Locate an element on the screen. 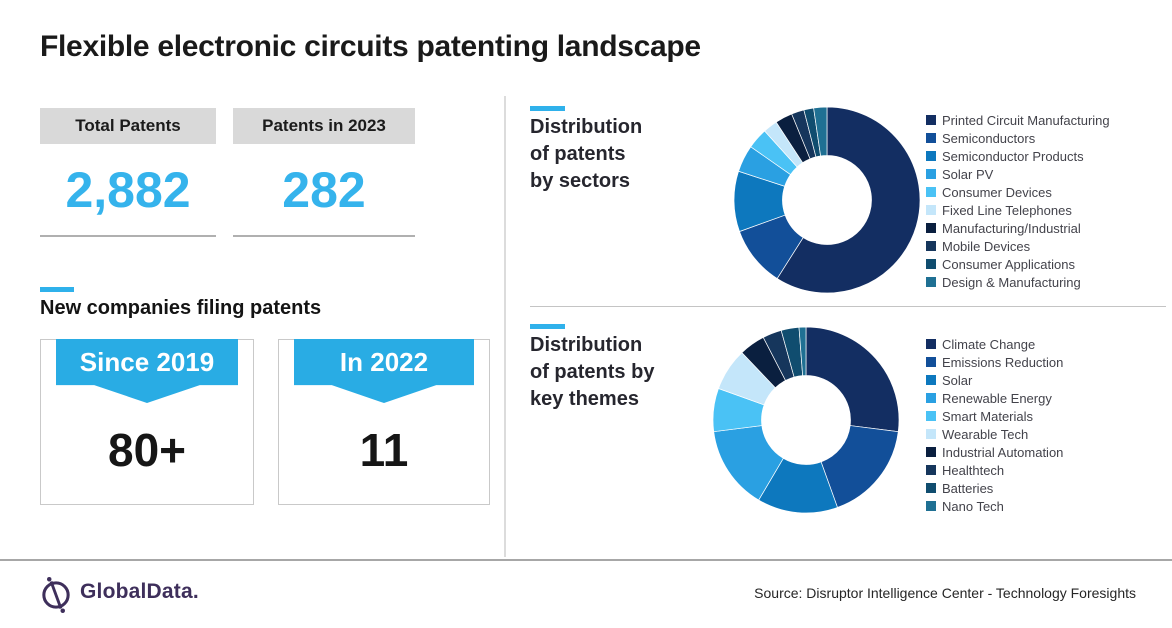  horizontal-divider is located at coordinates (848, 306).